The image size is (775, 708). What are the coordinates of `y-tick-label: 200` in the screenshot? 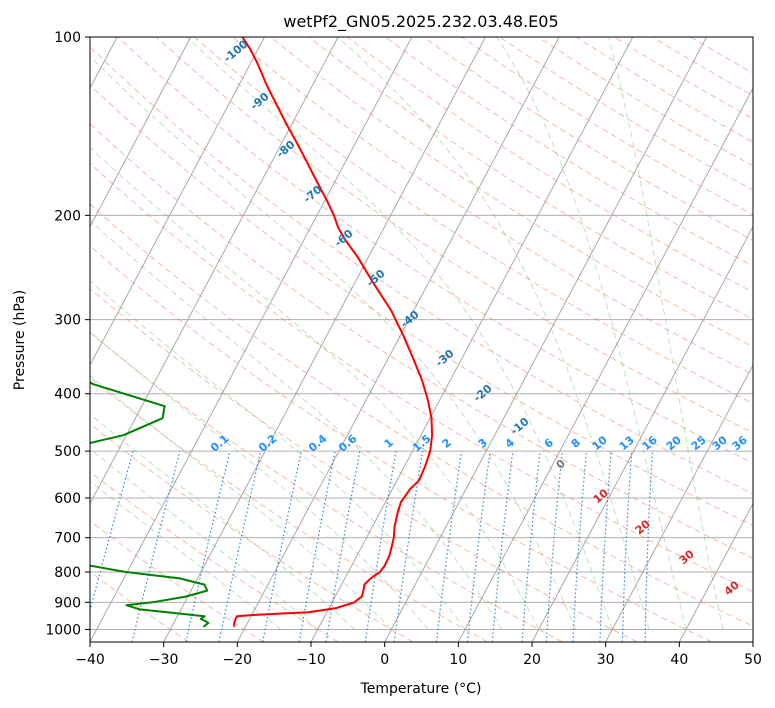 It's located at (67, 216).